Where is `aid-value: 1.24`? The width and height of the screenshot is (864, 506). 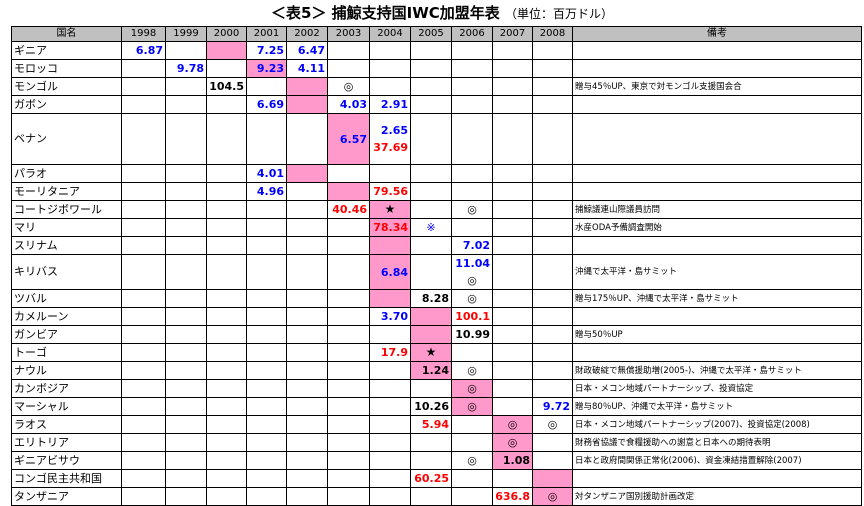 aid-value: 1.24 is located at coordinates (435, 370).